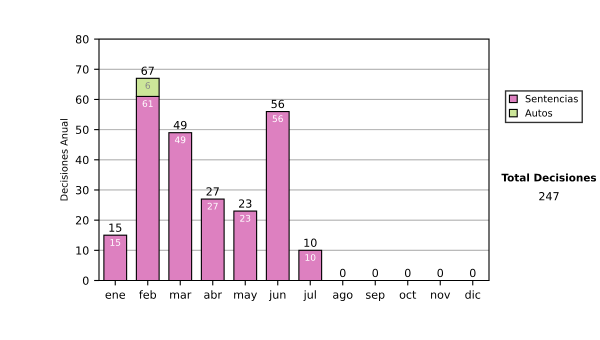 The width and height of the screenshot is (600, 340). I want to click on y-axis-title: Decisiones Anual, so click(64, 159).